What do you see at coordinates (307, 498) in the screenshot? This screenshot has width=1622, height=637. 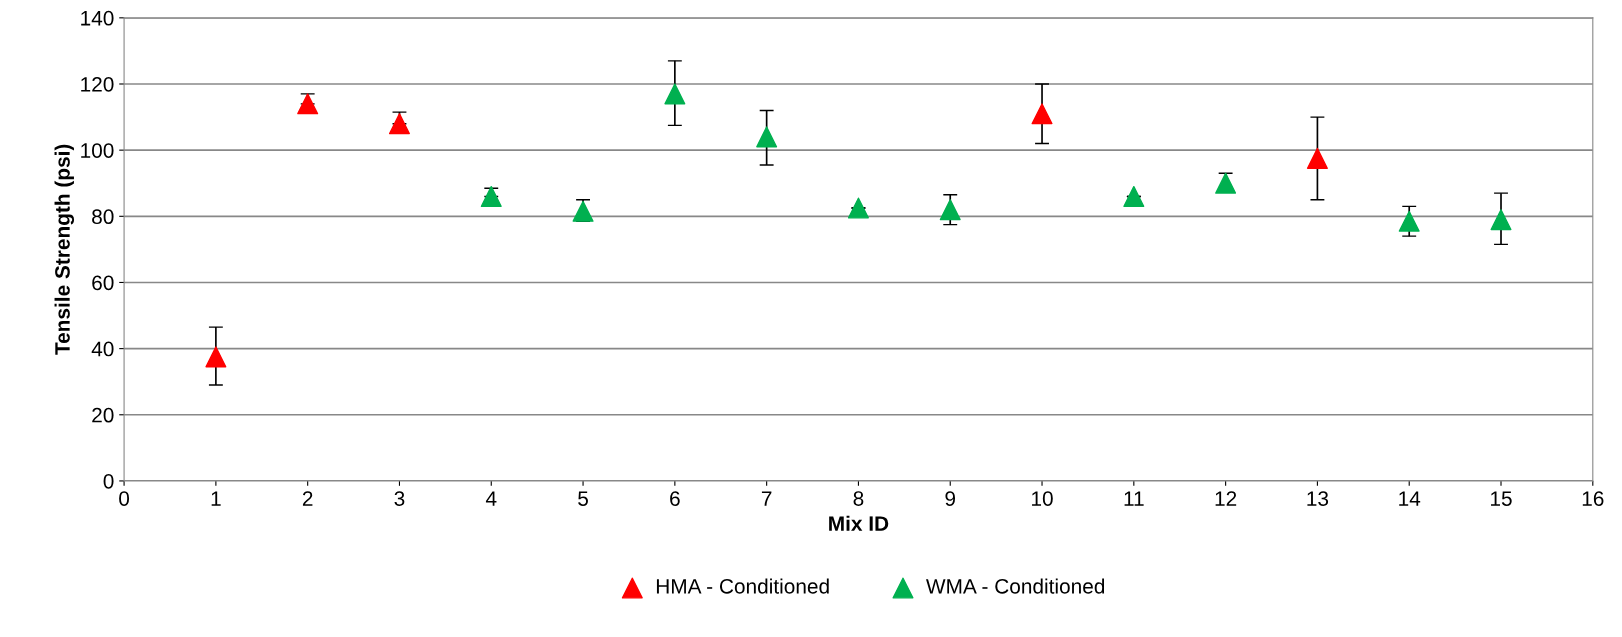 I see `x-tick-label: 2` at bounding box center [307, 498].